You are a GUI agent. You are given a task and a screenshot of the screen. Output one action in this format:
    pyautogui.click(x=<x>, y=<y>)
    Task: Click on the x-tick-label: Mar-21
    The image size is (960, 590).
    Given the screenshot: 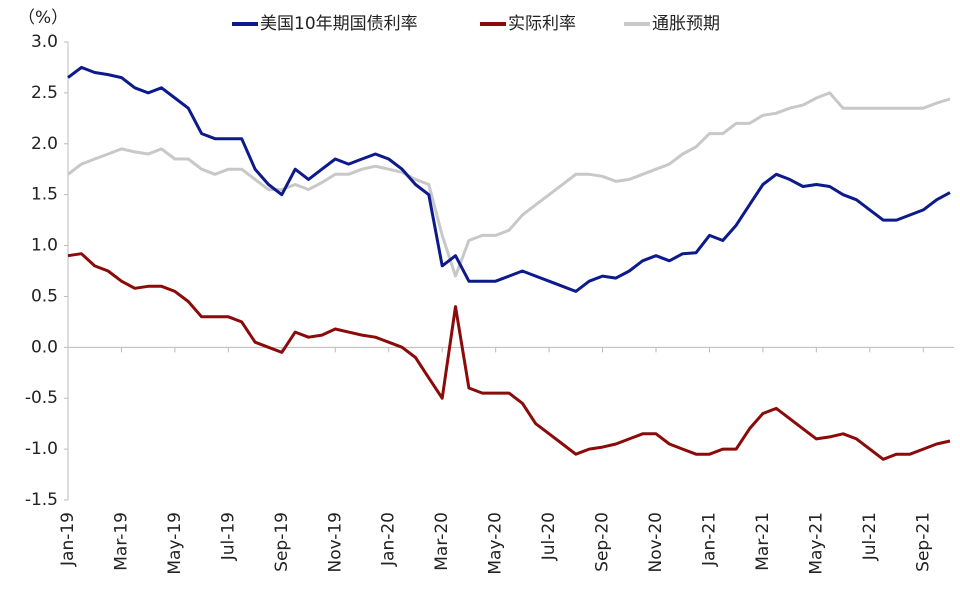 What is the action you would take?
    pyautogui.click(x=763, y=541)
    